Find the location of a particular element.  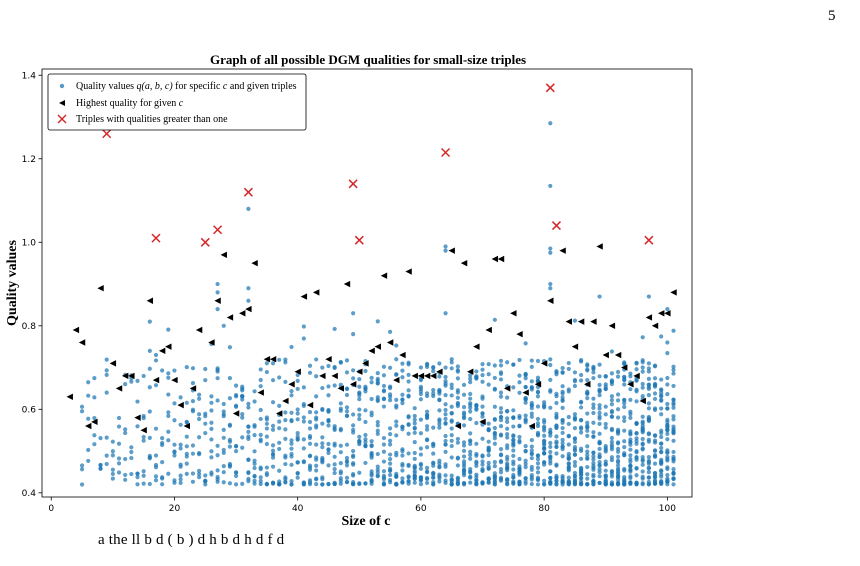

greater-than-one-point is located at coordinates (446, 152).